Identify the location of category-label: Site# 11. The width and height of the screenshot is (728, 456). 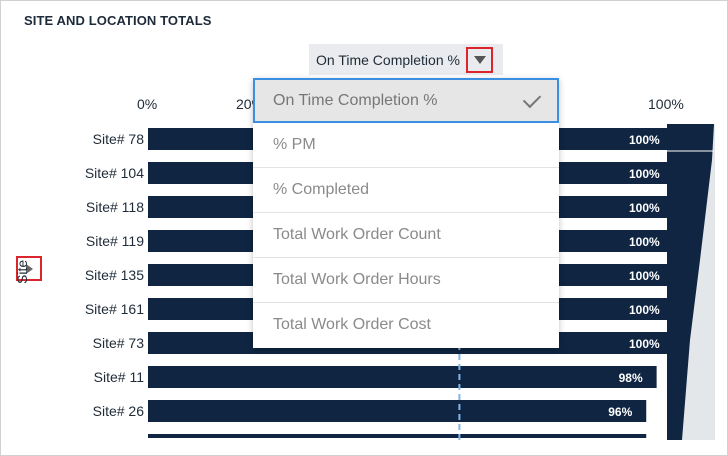
(118, 377).